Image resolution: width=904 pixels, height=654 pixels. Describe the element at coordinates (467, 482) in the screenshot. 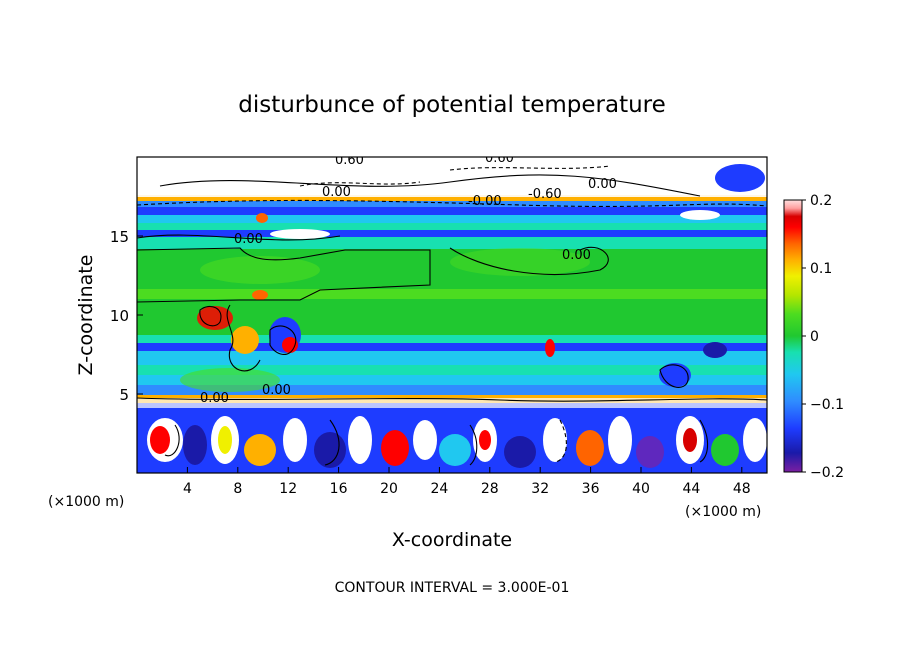

I see `x-axis: 4 8 12 16 20 24 28 32 36 40 44 48` at that location.